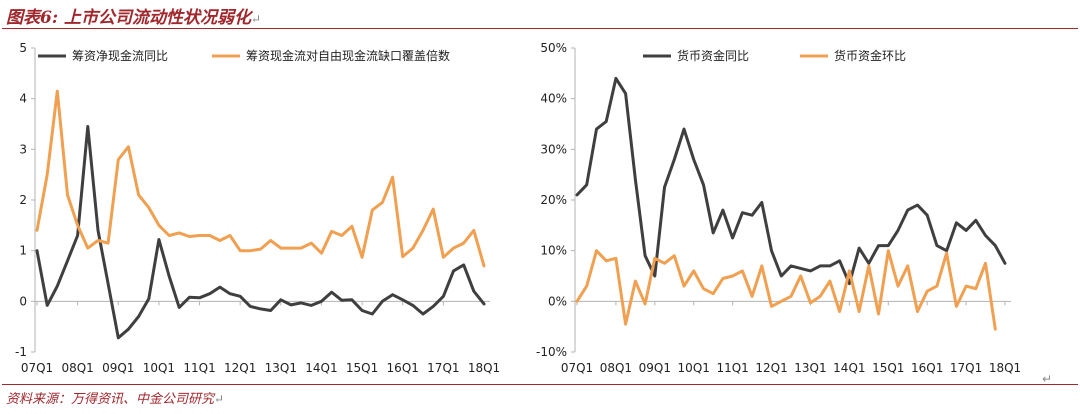  I want to click on y-tick-label: 1, so click(23, 251).